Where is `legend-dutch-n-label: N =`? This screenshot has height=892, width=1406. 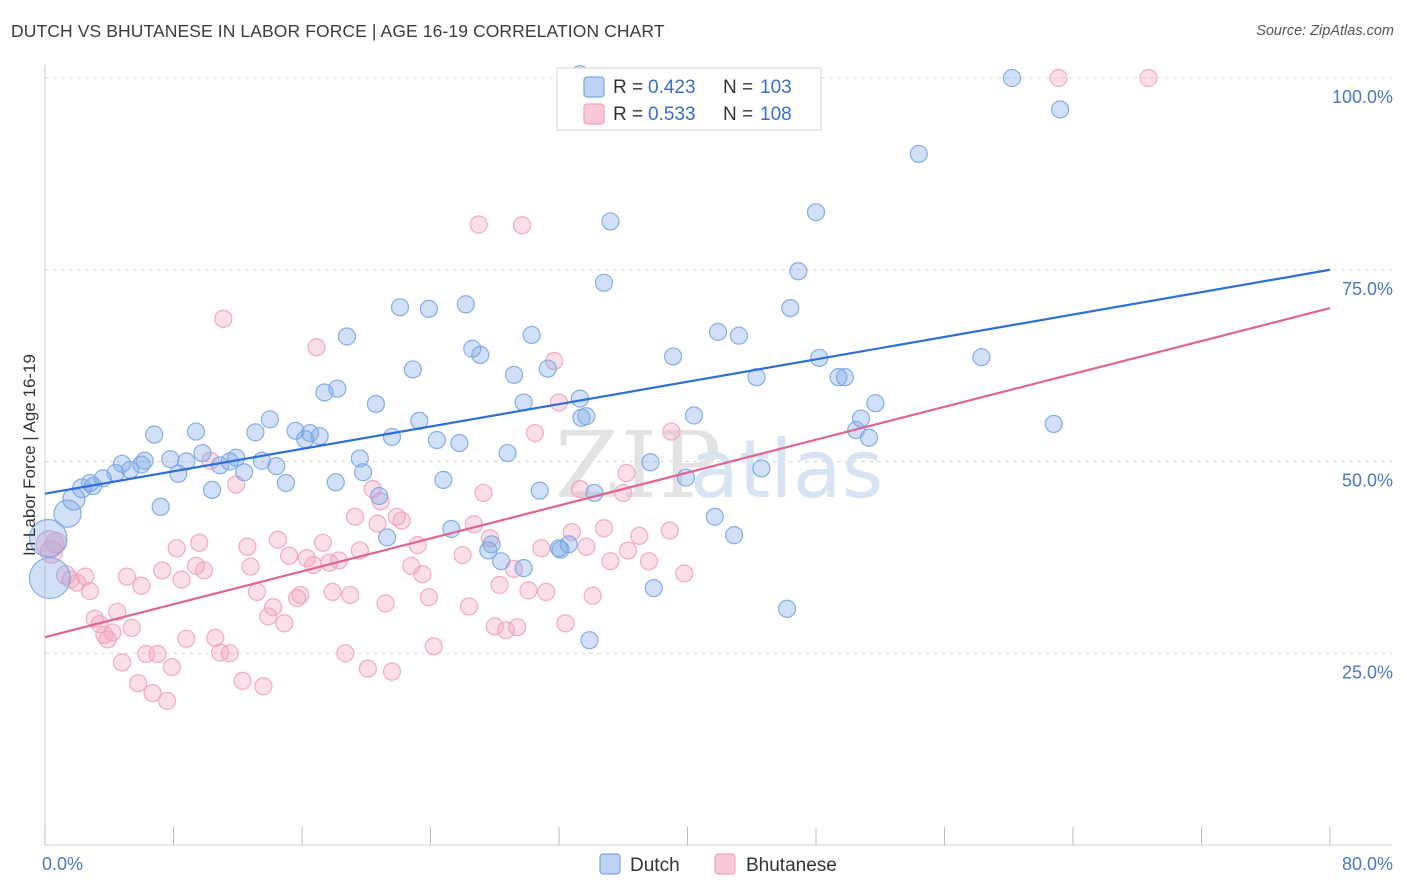
legend-dutch-n-label: N = is located at coordinates (738, 87).